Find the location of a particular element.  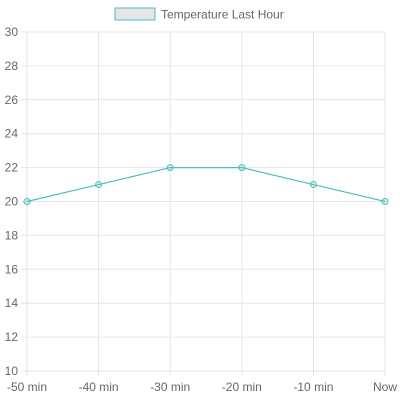

y-tick-label: 22 is located at coordinates (12, 168).